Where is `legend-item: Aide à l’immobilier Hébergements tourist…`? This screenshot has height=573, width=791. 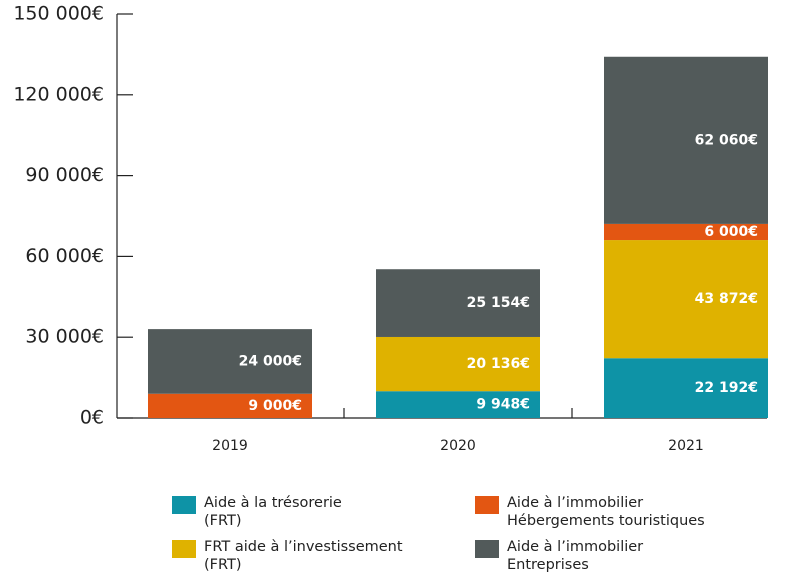 legend-item: Aide à l’immobilier Hébergements tourist… is located at coordinates (590, 512).